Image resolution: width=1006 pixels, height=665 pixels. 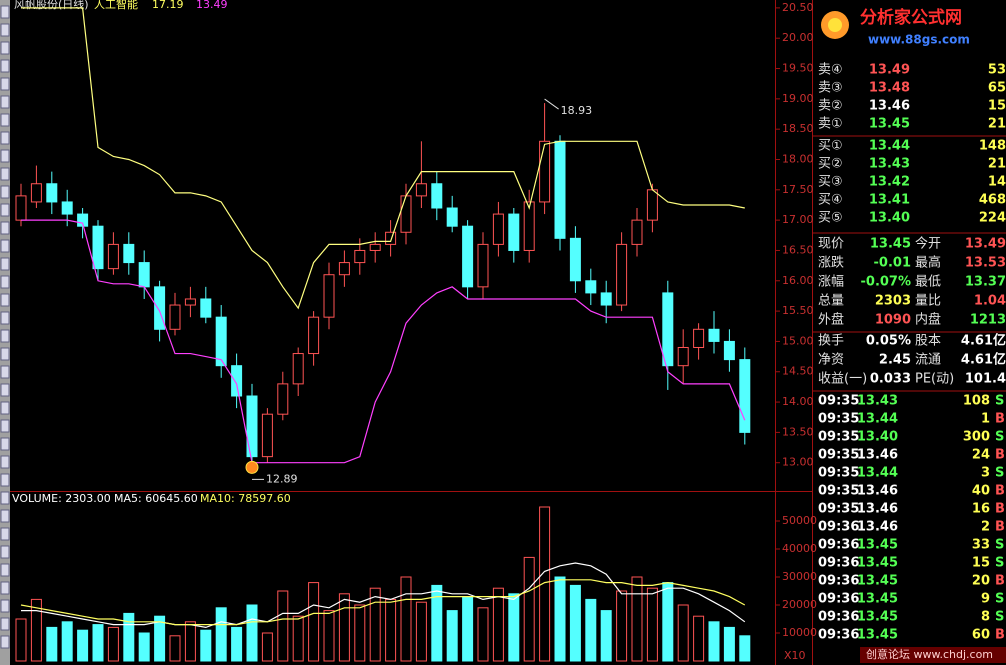 What do you see at coordinates (929, 654) in the screenshot?
I see `watermark-text: 创意论坛 www.chdj.com` at bounding box center [929, 654].